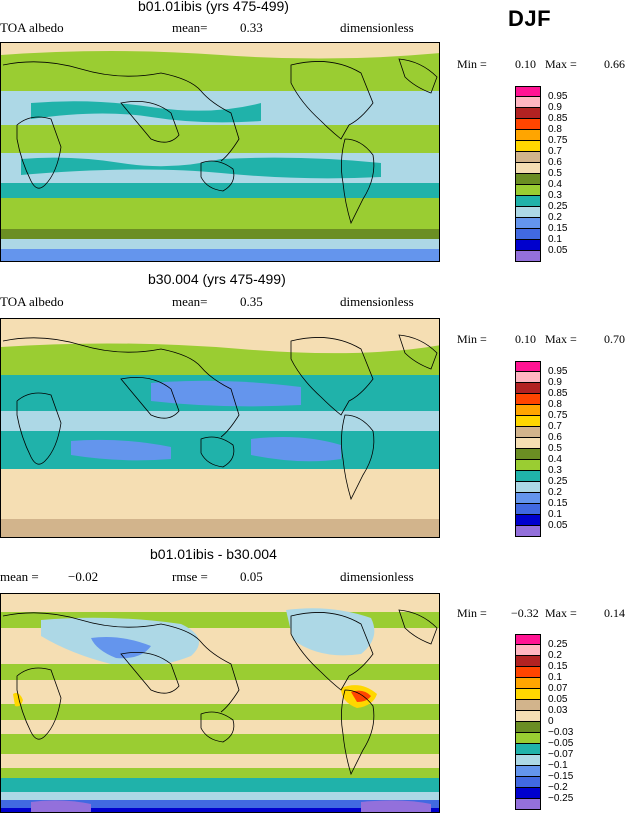  Describe the element at coordinates (558, 688) in the screenshot. I see `legend-label: 0.07` at that location.